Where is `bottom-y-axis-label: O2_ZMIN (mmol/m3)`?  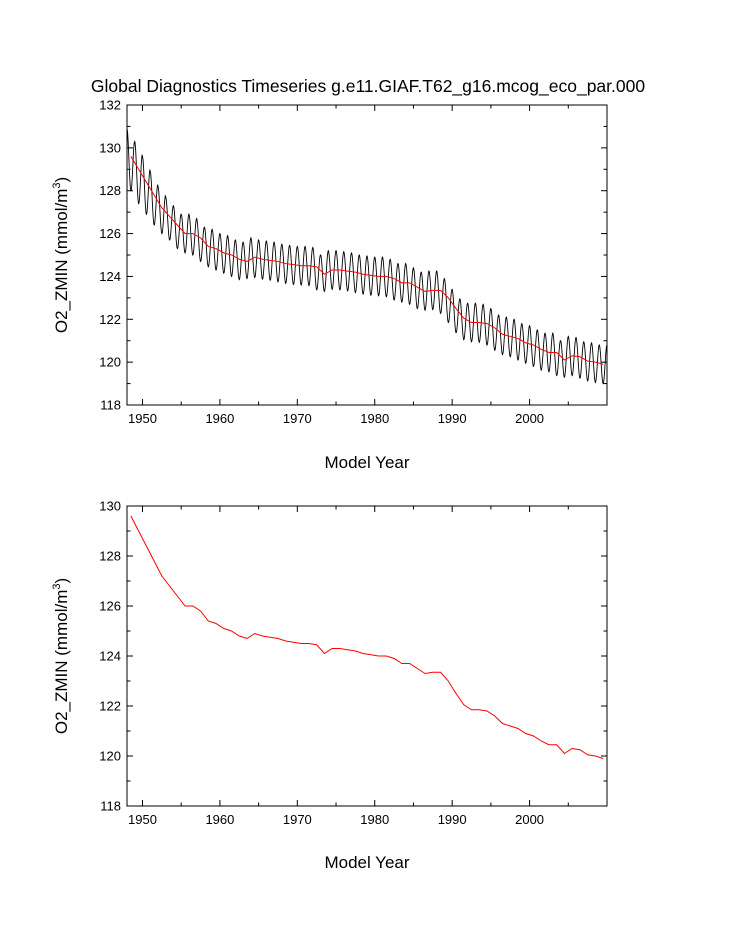
bottom-y-axis-label: O2_ZMIN (mmol/m3) is located at coordinates (61, 656).